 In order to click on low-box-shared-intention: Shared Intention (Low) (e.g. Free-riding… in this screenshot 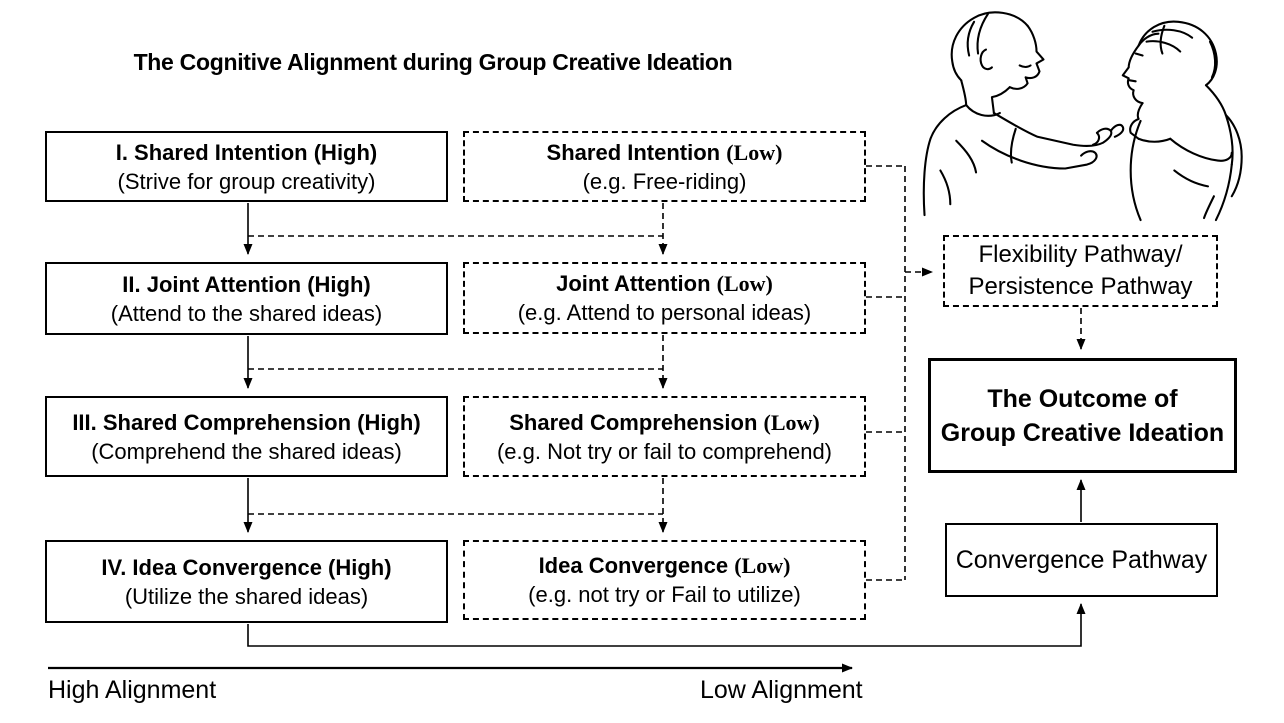, I will do `click(664, 166)`.